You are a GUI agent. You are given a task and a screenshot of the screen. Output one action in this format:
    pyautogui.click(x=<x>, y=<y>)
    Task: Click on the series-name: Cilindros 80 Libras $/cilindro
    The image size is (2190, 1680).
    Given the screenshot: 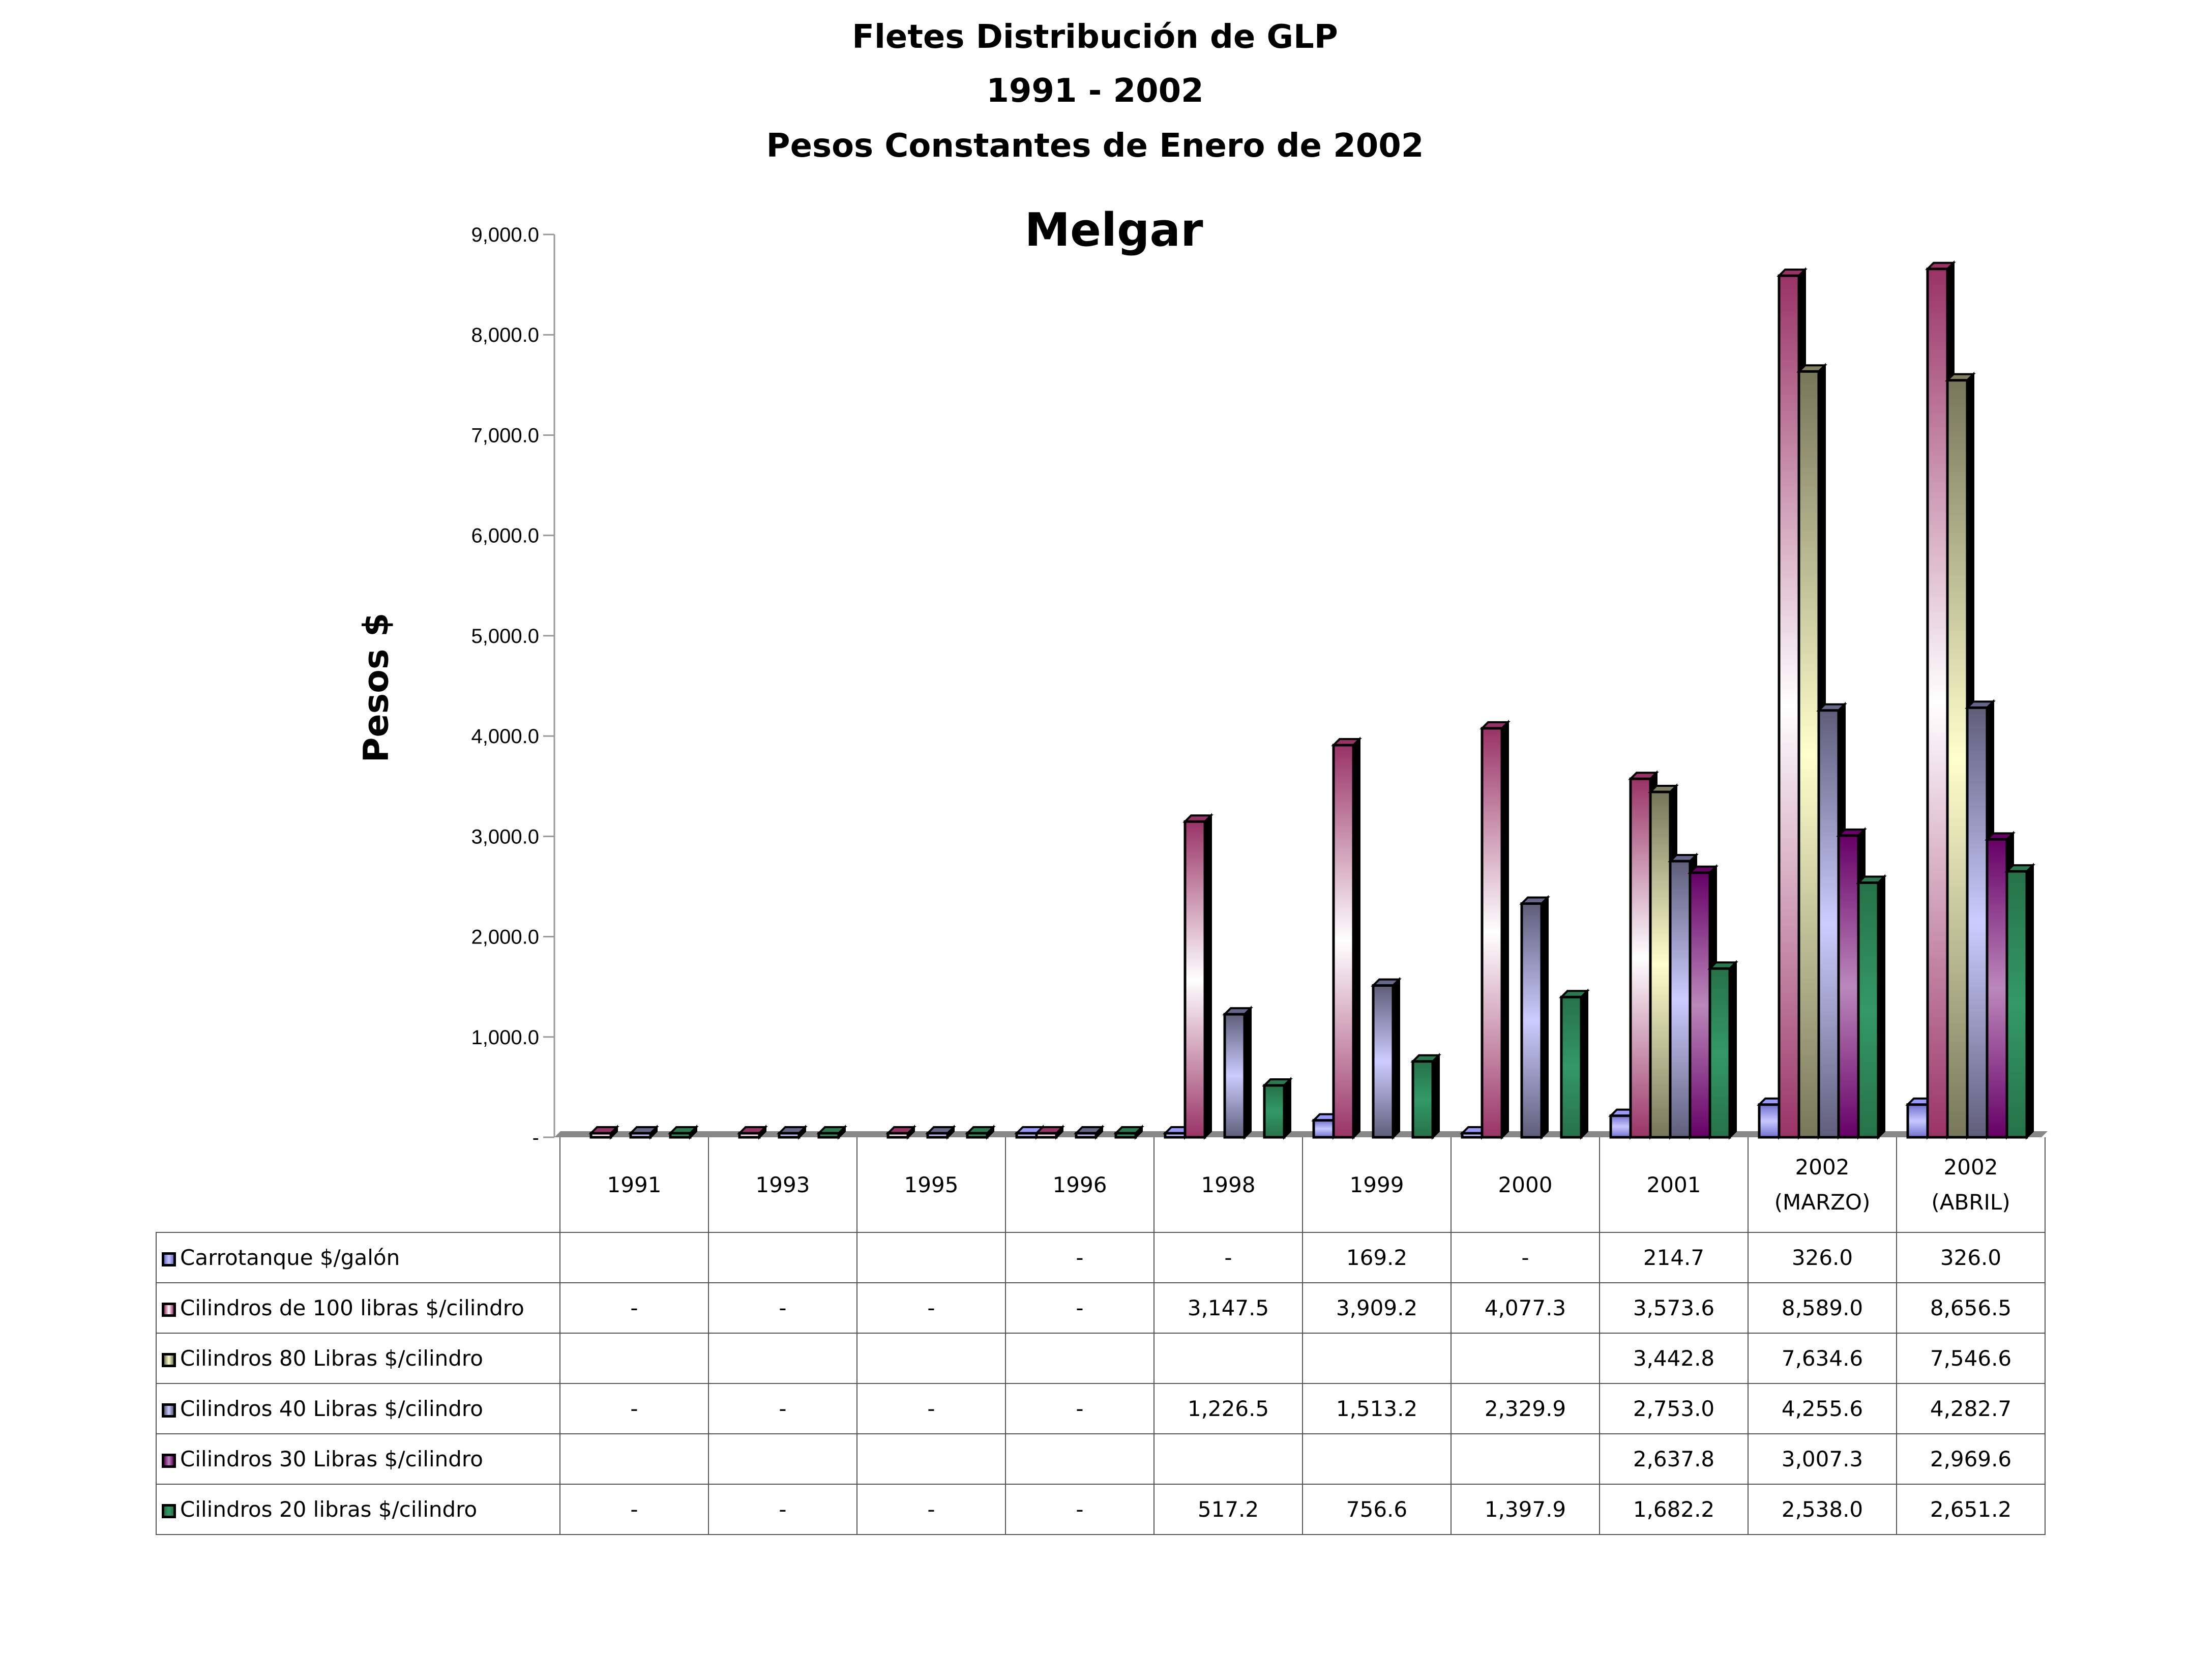 What is the action you would take?
    pyautogui.click(x=331, y=1358)
    